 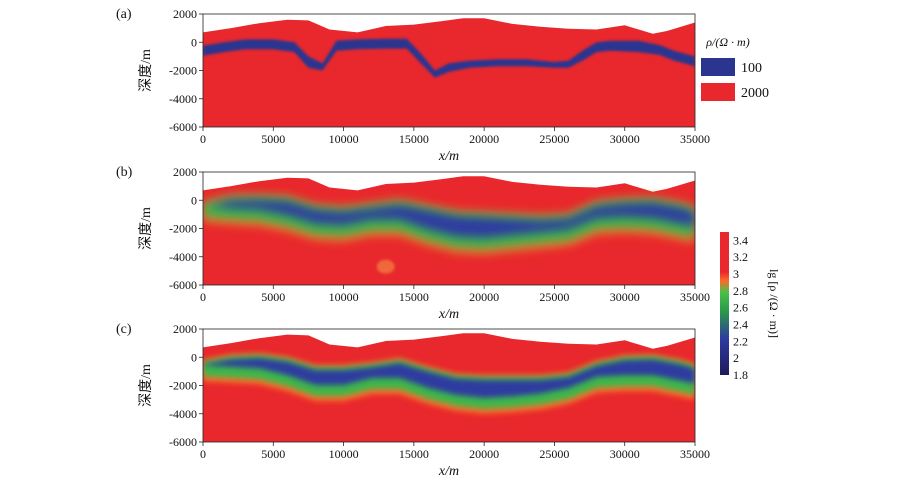 I want to click on colorbar-gradient, so click(x=724, y=303).